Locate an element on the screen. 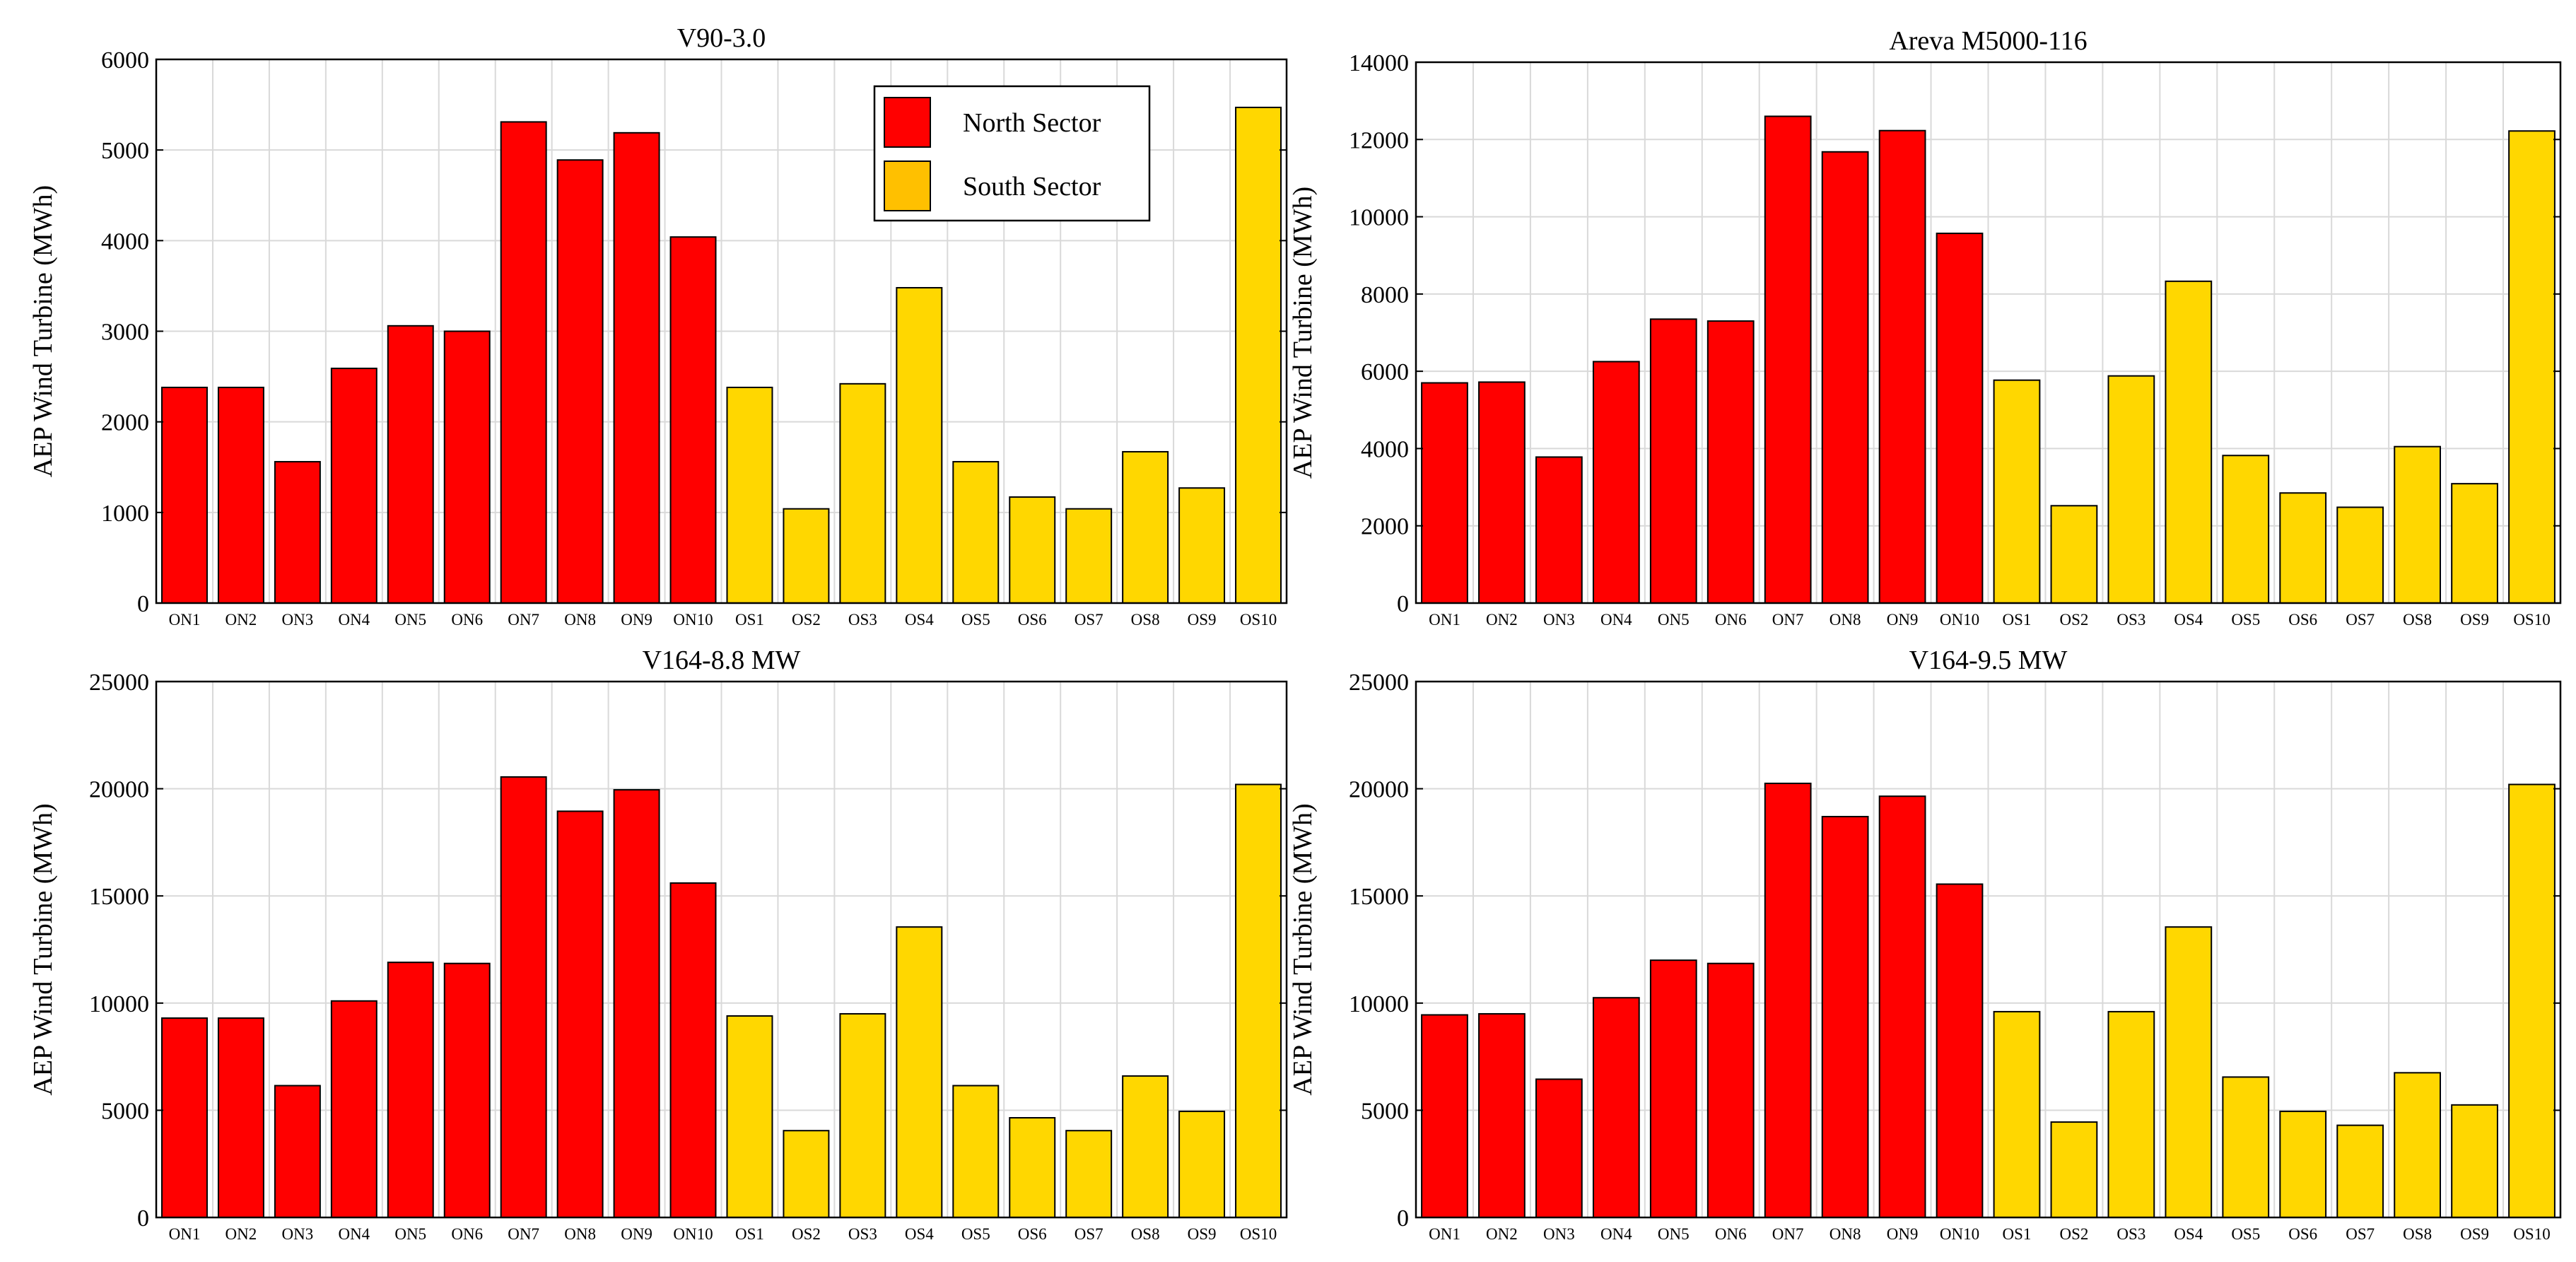 The image size is (2576, 1262). x-tick-label: OS5 is located at coordinates (2245, 1234).